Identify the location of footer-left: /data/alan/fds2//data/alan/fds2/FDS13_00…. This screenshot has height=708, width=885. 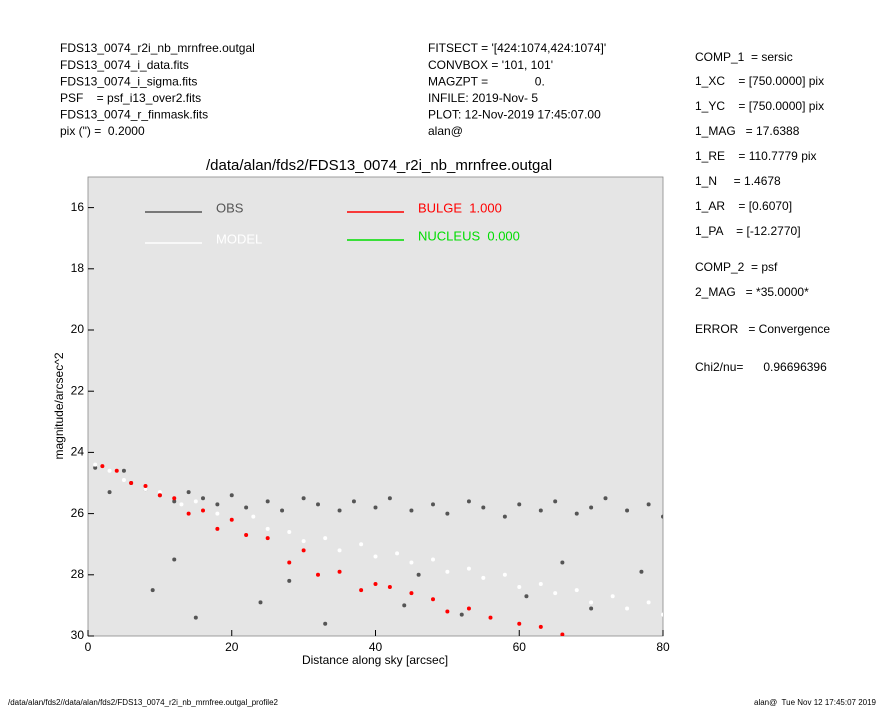
(143, 702).